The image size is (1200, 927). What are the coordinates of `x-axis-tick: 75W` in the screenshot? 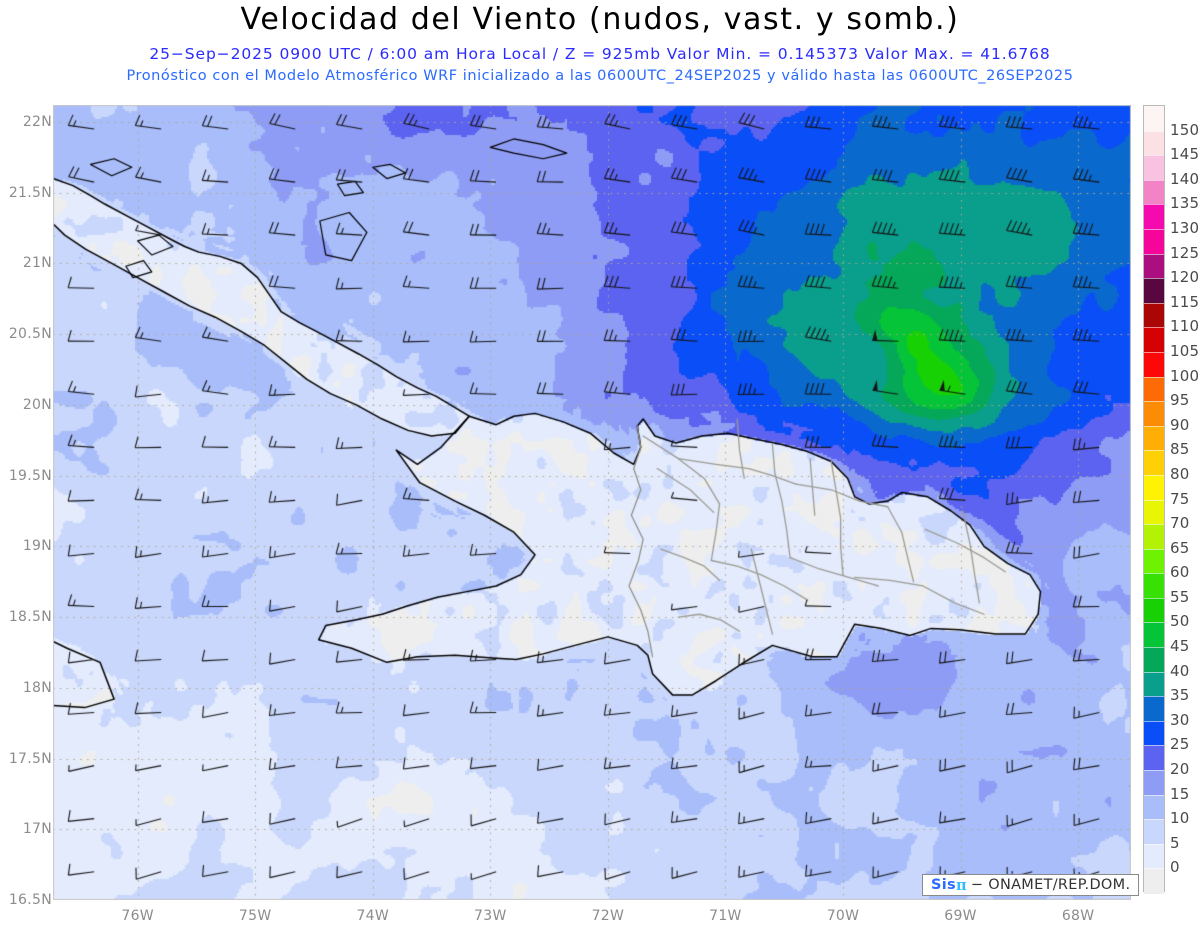 It's located at (255, 916).